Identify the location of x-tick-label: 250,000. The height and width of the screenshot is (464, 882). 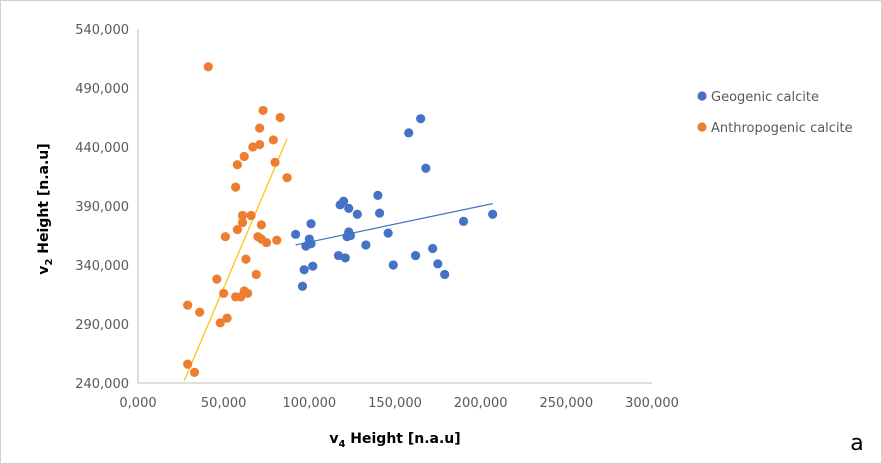
(566, 403).